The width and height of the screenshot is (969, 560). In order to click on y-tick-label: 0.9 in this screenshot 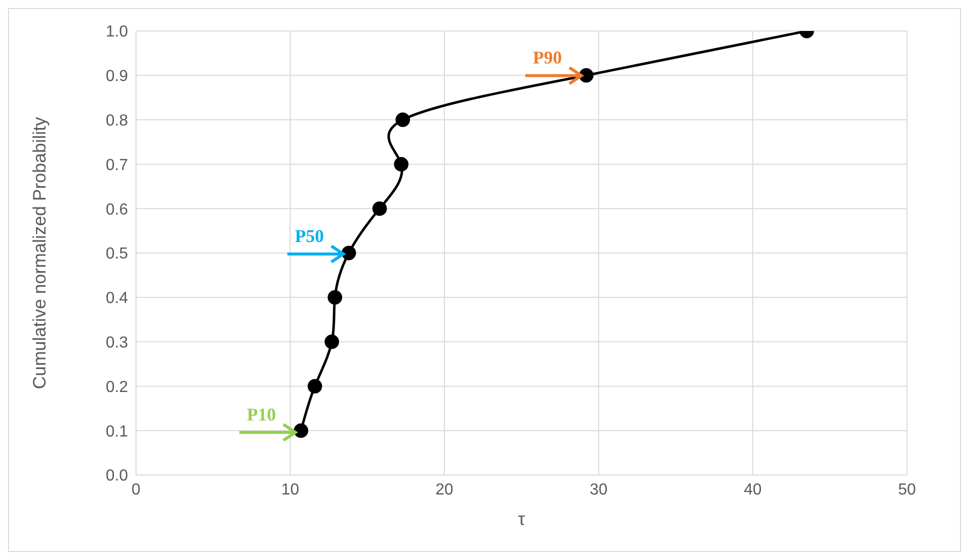, I will do `click(117, 77)`.